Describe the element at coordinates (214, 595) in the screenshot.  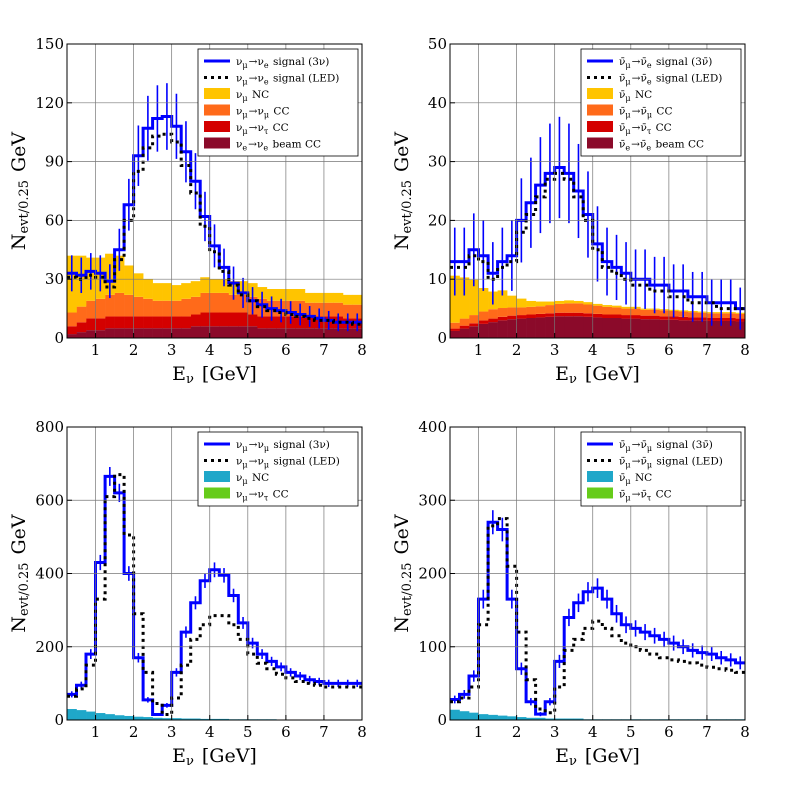
I see `step-line-3nu` at that location.